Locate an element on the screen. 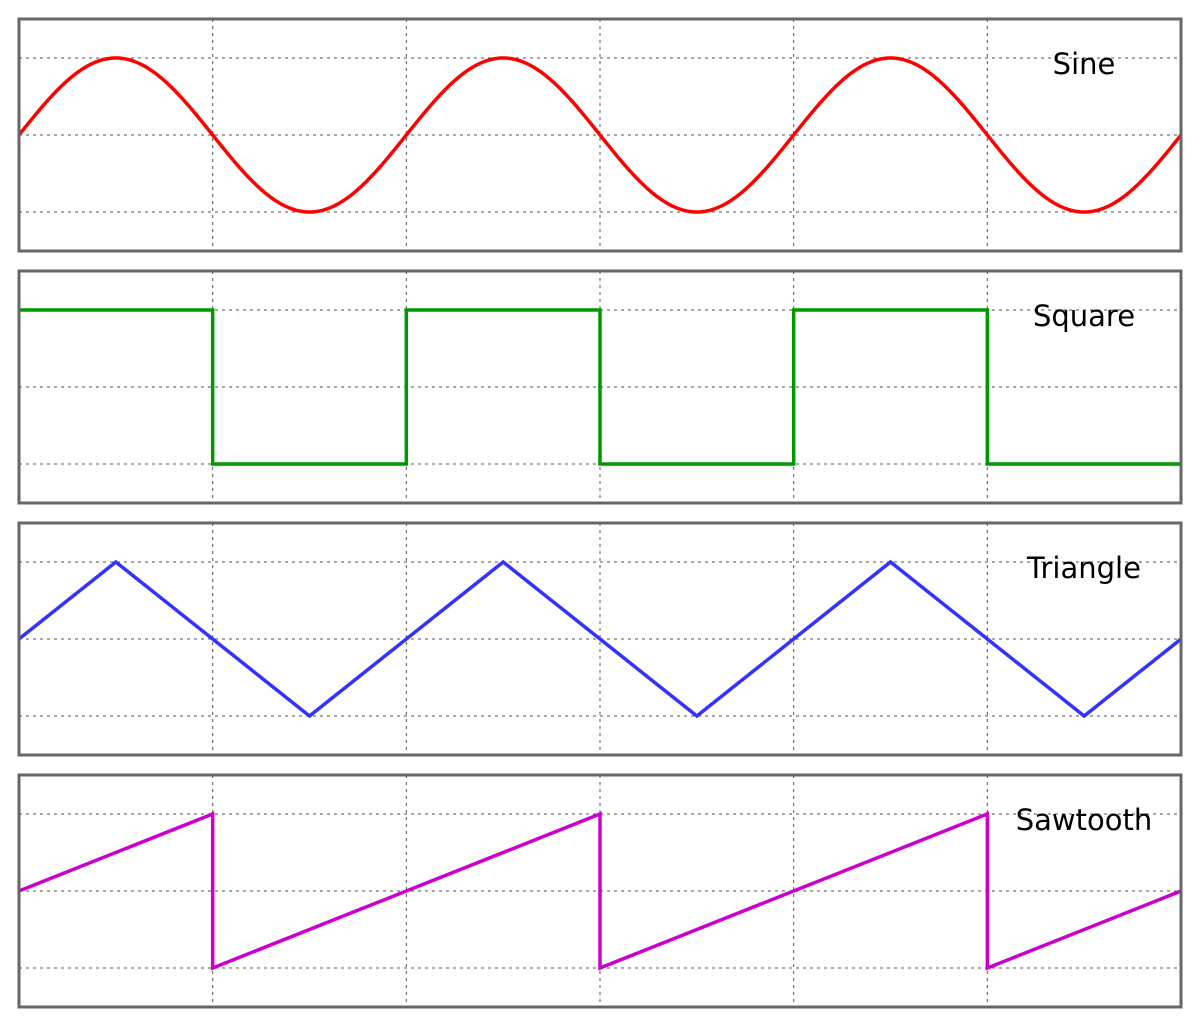 Image resolution: width=1200 pixels, height=1026 pixels. square-wave-line is located at coordinates (600, 387).